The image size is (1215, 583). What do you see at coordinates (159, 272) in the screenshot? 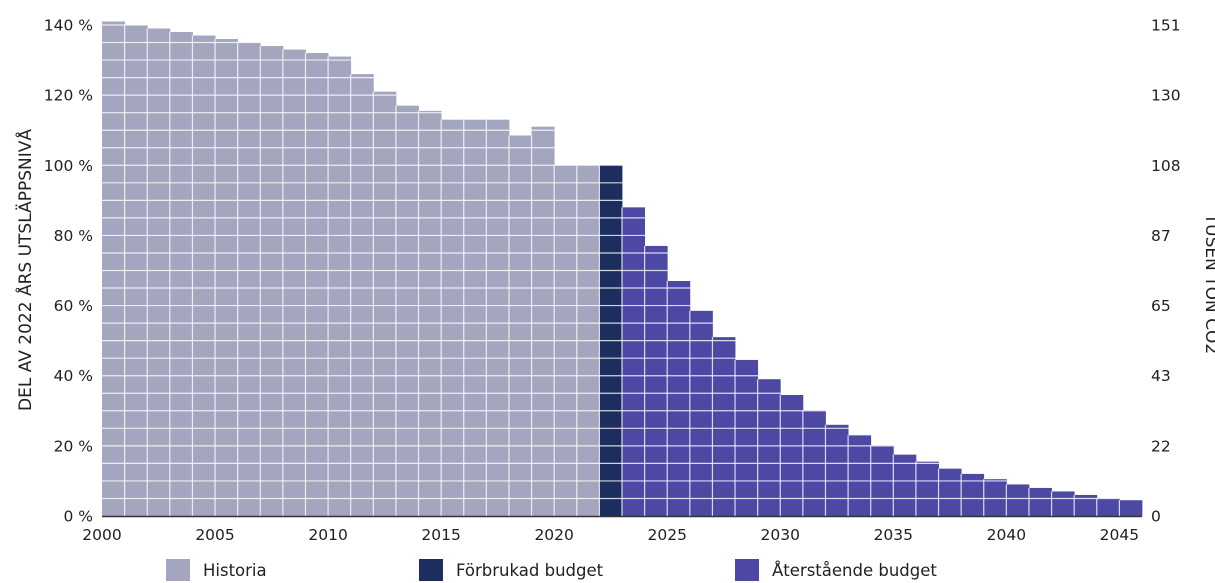
I see `bar-0-2002` at bounding box center [159, 272].